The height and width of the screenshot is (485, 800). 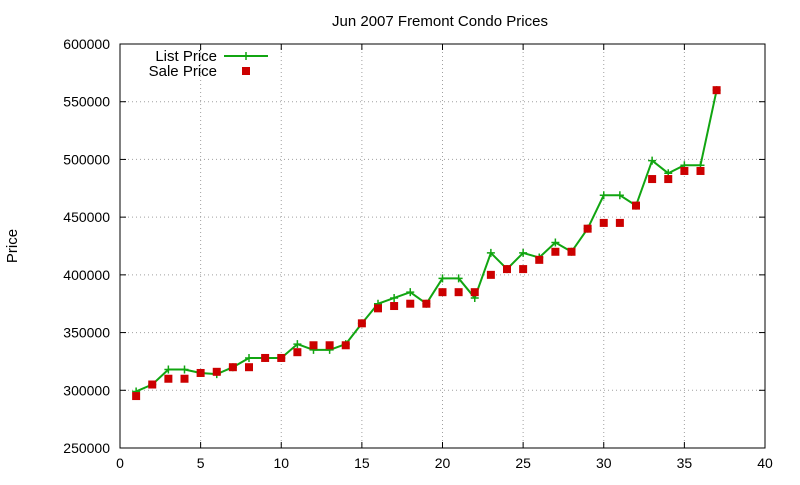 What do you see at coordinates (765, 463) in the screenshot?
I see `x-tick-label: 40` at bounding box center [765, 463].